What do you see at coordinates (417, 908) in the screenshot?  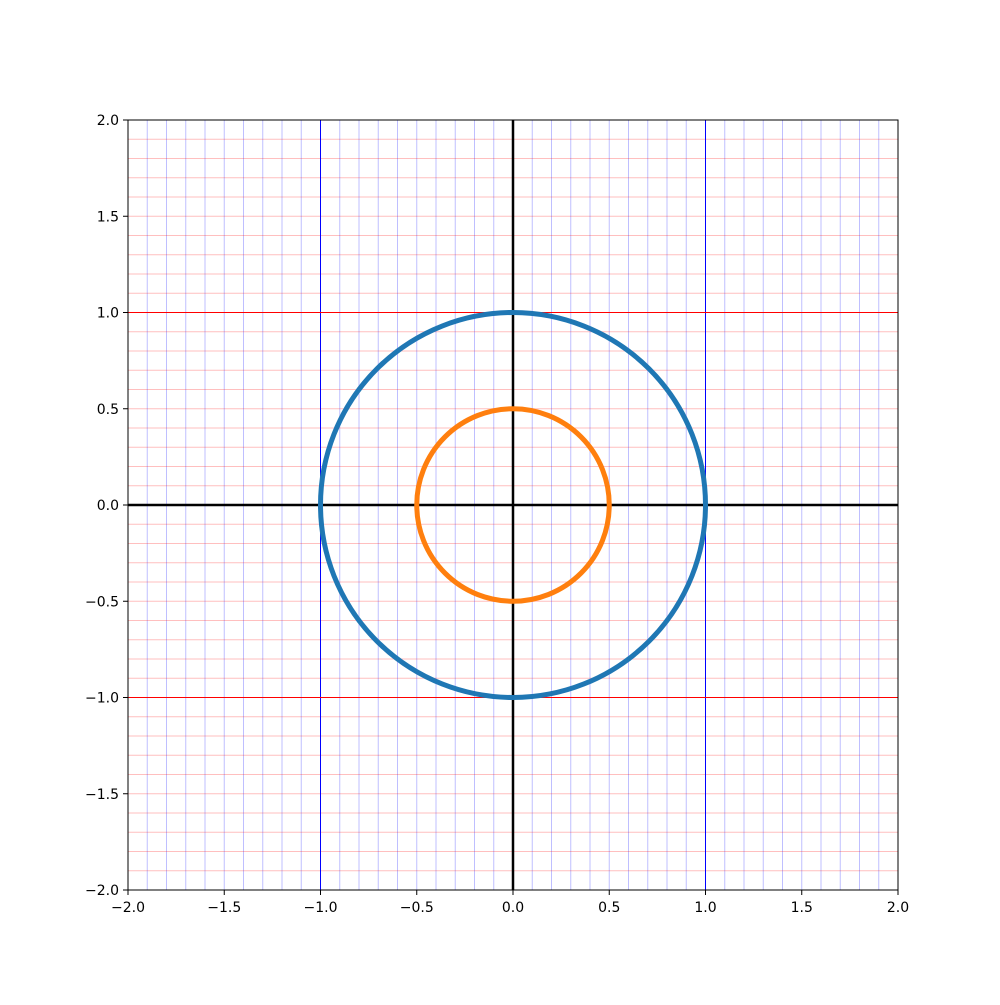 I see `x-tick-label: −0.5` at bounding box center [417, 908].